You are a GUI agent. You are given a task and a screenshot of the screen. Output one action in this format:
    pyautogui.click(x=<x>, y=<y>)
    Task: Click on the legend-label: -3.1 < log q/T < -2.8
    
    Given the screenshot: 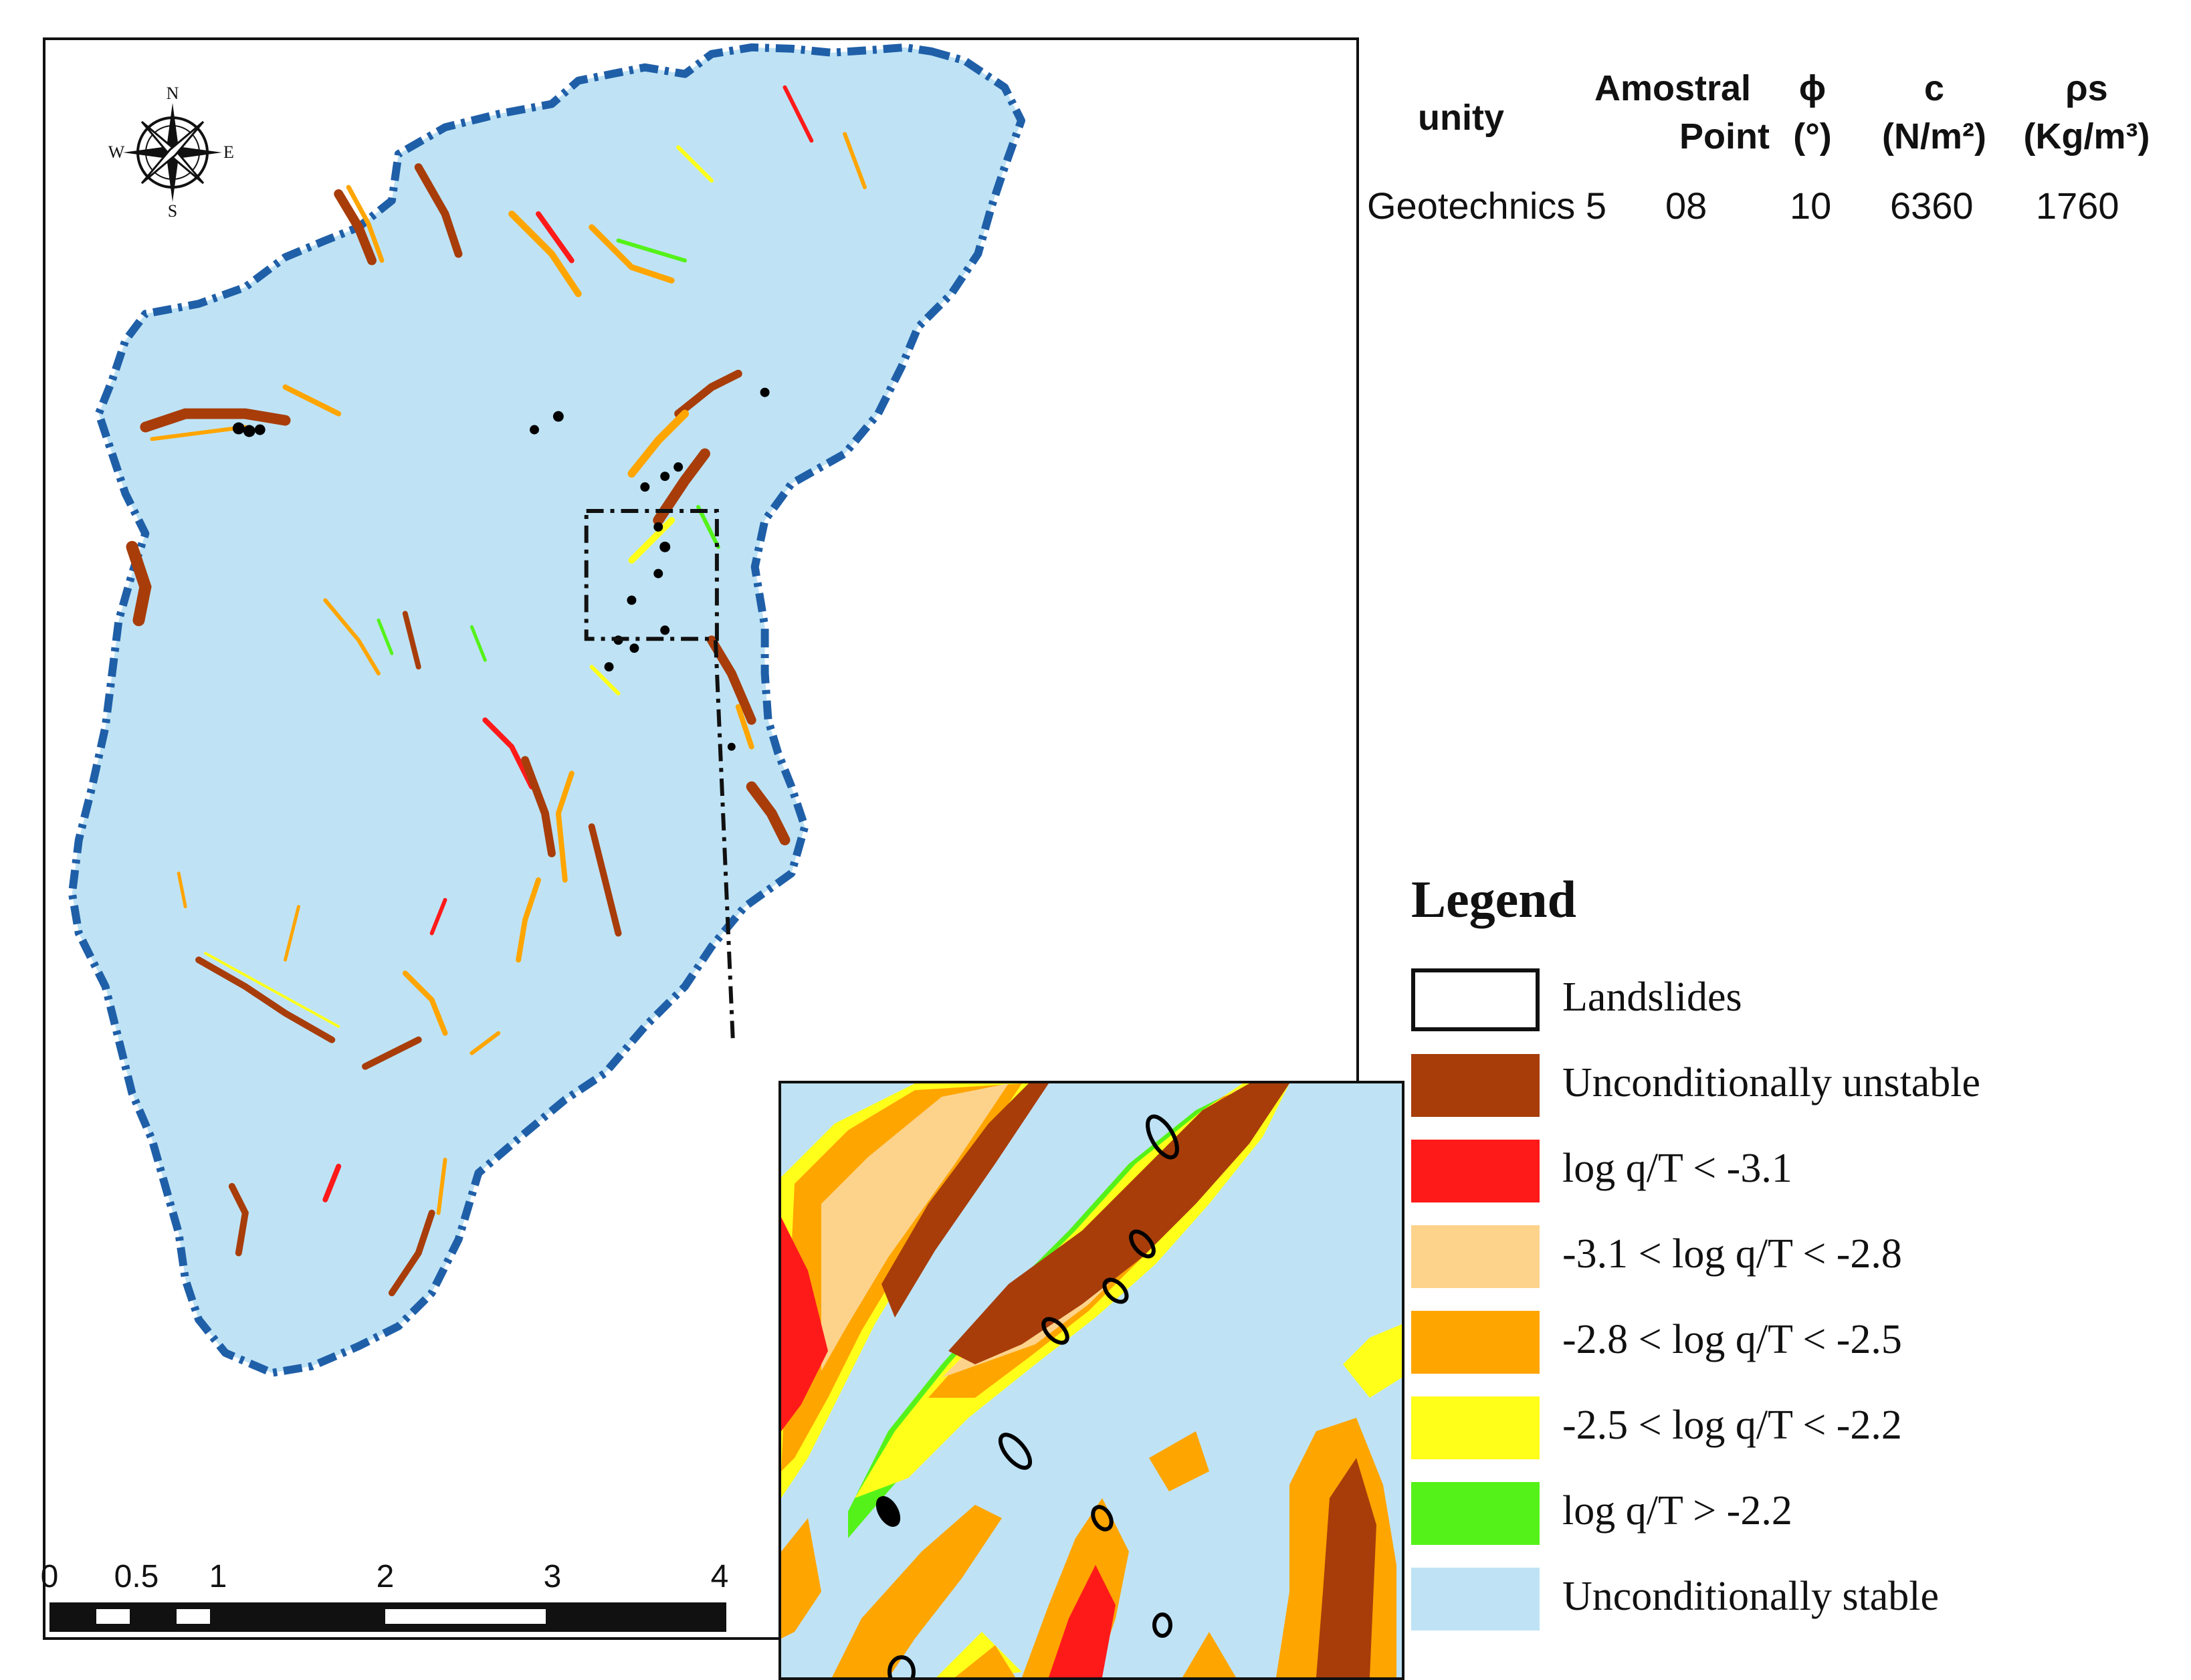 What is the action you would take?
    pyautogui.click(x=1732, y=1254)
    